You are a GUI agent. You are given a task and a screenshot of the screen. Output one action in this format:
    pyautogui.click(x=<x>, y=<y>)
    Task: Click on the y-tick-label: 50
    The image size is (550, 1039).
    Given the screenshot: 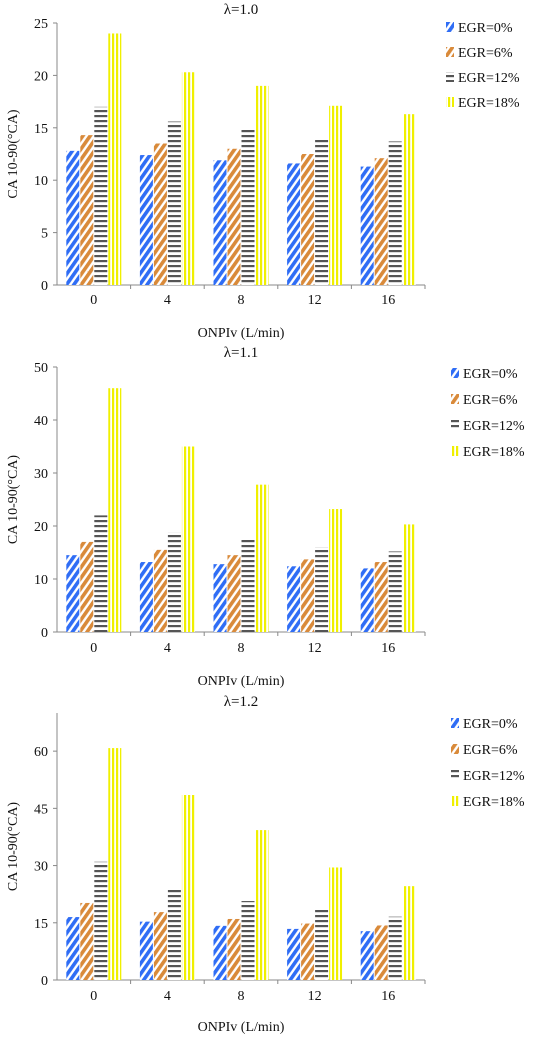 What is the action you would take?
    pyautogui.click(x=41, y=368)
    